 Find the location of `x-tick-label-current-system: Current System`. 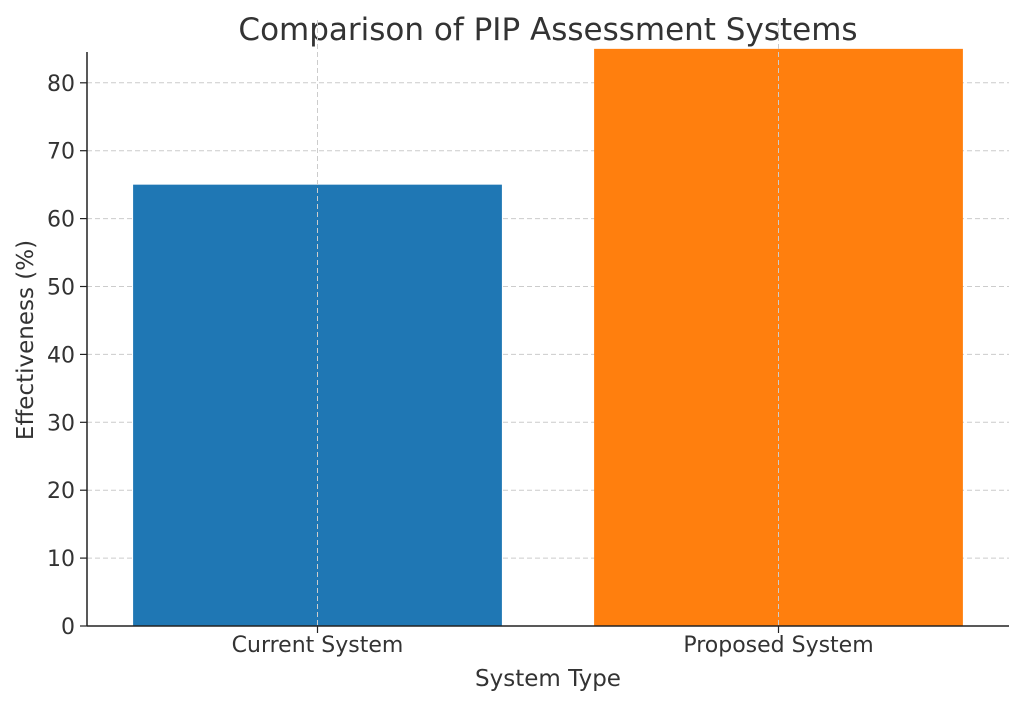

x-tick-label-current-system: Current System is located at coordinates (318, 645).